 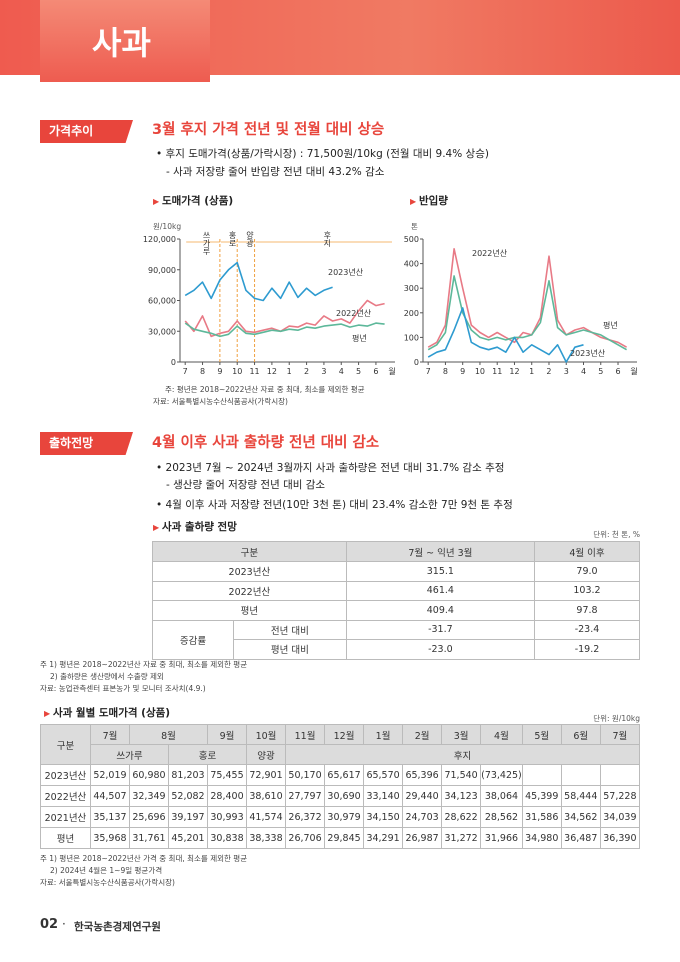 I want to click on row-label: 평년 대비, so click(x=290, y=649).